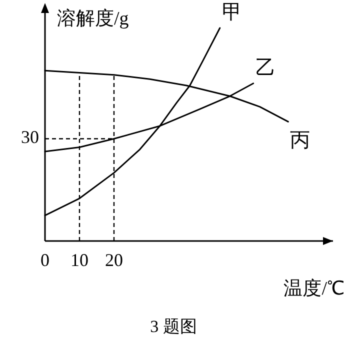 The image size is (347, 343). I want to click on x-tick: 0, so click(45, 260).